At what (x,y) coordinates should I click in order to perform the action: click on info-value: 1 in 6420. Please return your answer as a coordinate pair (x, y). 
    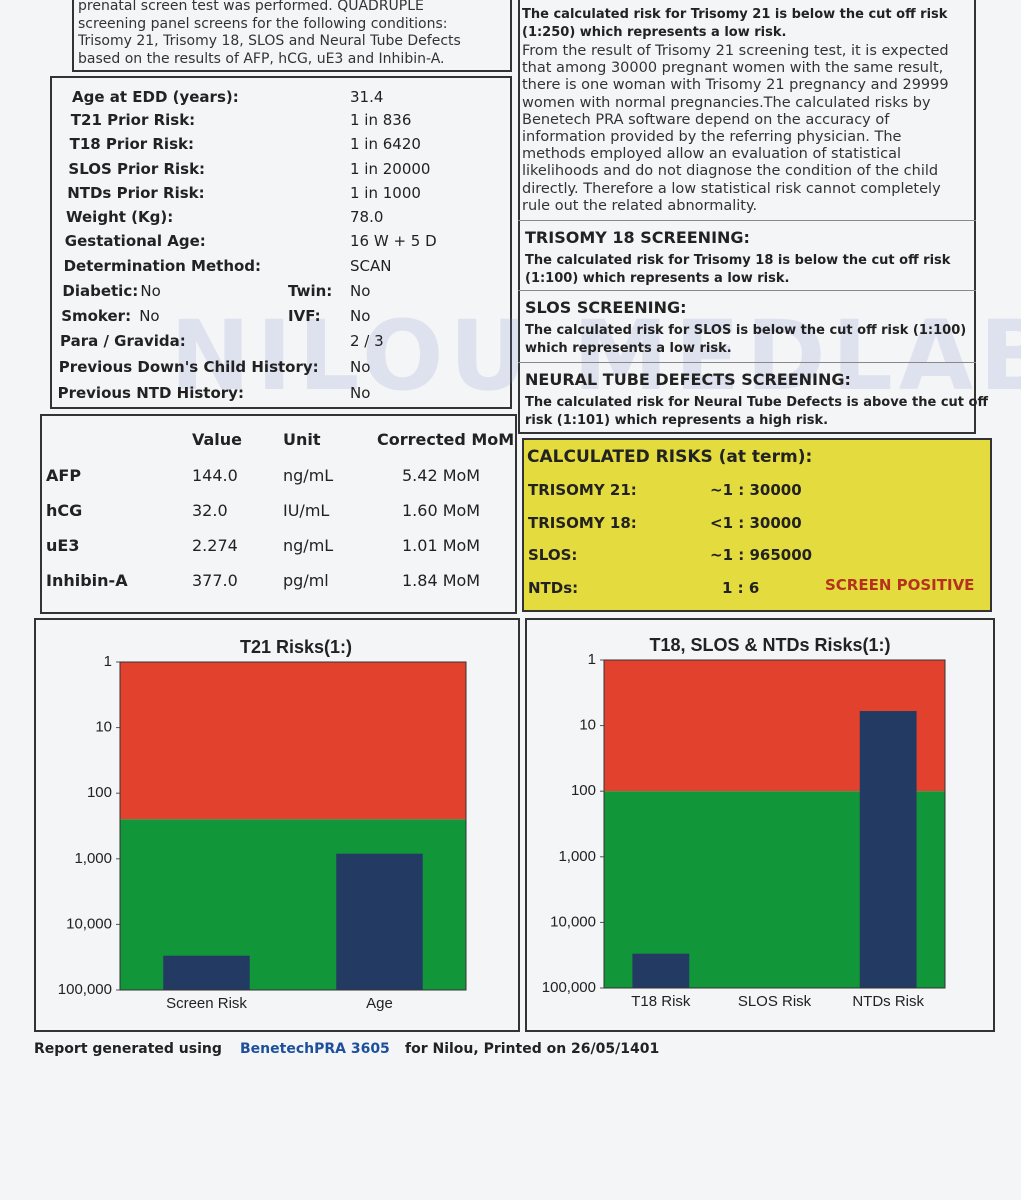
    Looking at the image, I should click on (385, 144).